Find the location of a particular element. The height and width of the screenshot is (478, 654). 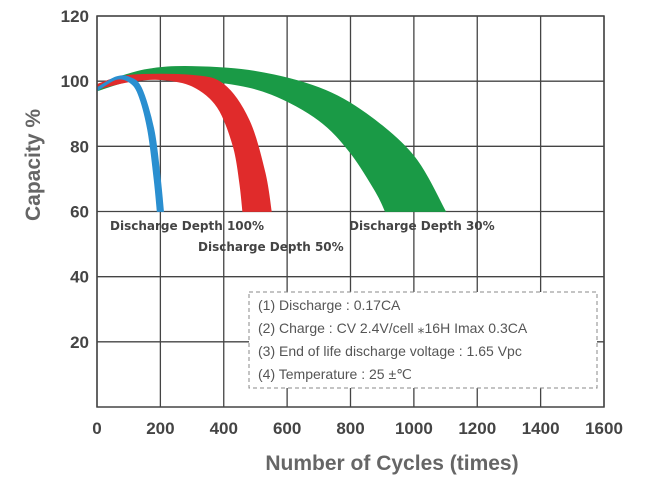

y-tick-label: 100 is located at coordinates (75, 81).